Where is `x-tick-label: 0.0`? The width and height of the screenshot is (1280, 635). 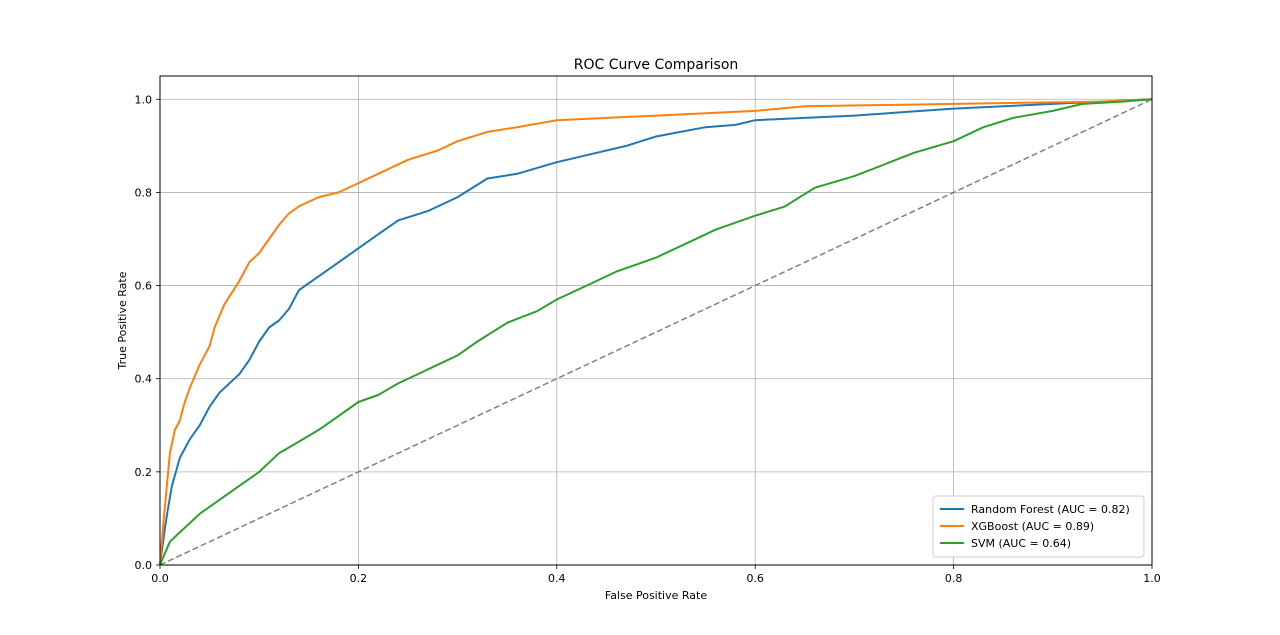
x-tick-label: 0.0 is located at coordinates (160, 578).